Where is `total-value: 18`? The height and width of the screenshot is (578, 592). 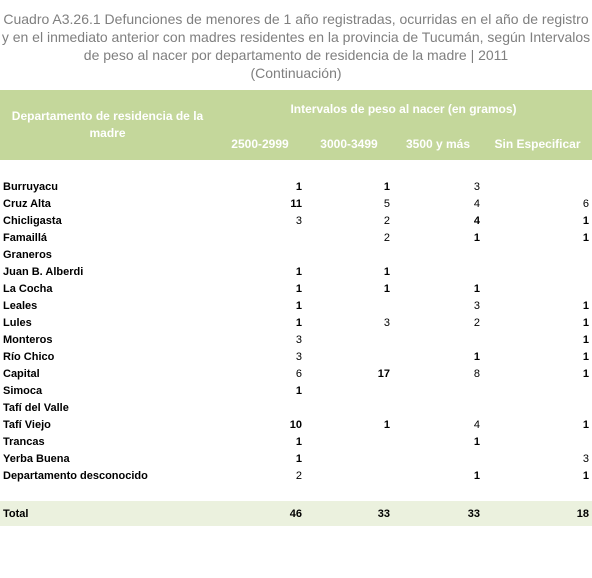 total-value: 18 is located at coordinates (537, 513).